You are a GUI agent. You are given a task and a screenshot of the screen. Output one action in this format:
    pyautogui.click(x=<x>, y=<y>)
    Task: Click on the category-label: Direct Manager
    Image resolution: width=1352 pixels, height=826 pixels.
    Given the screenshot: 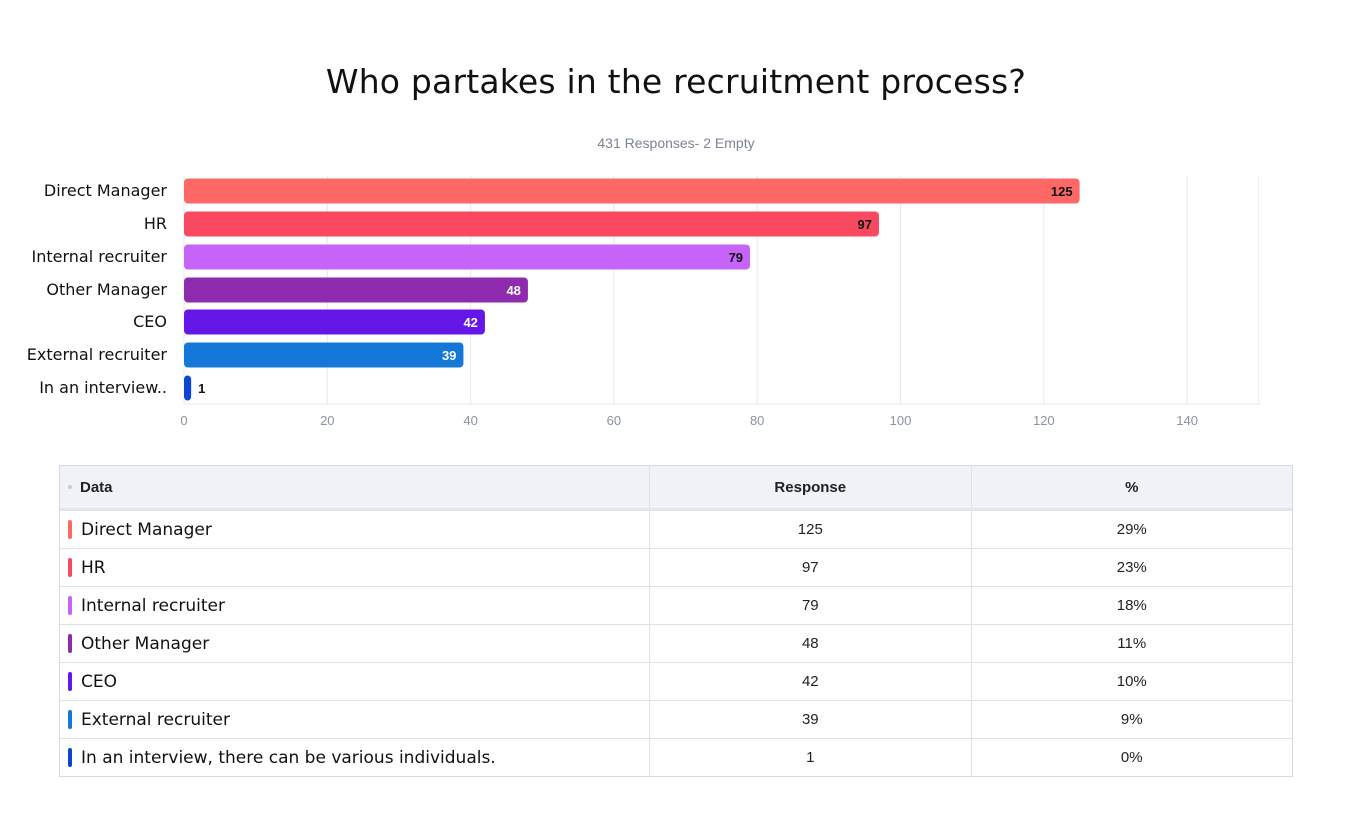 What is the action you would take?
    pyautogui.click(x=106, y=190)
    